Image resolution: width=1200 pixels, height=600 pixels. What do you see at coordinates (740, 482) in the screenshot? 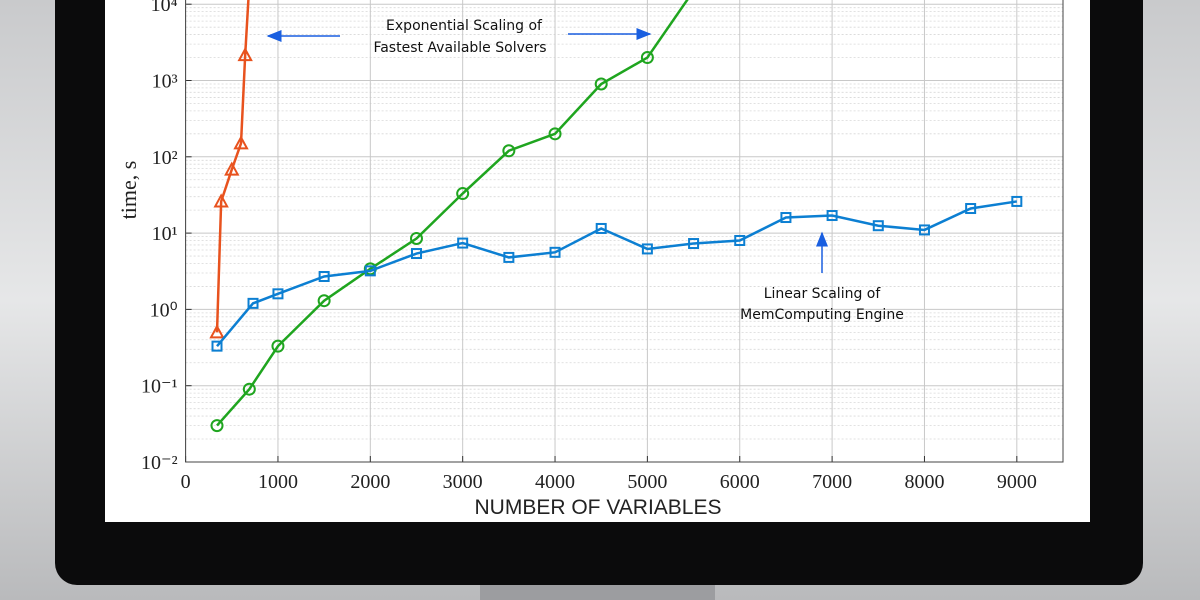
I see `x-tick-label: 6000` at bounding box center [740, 482].